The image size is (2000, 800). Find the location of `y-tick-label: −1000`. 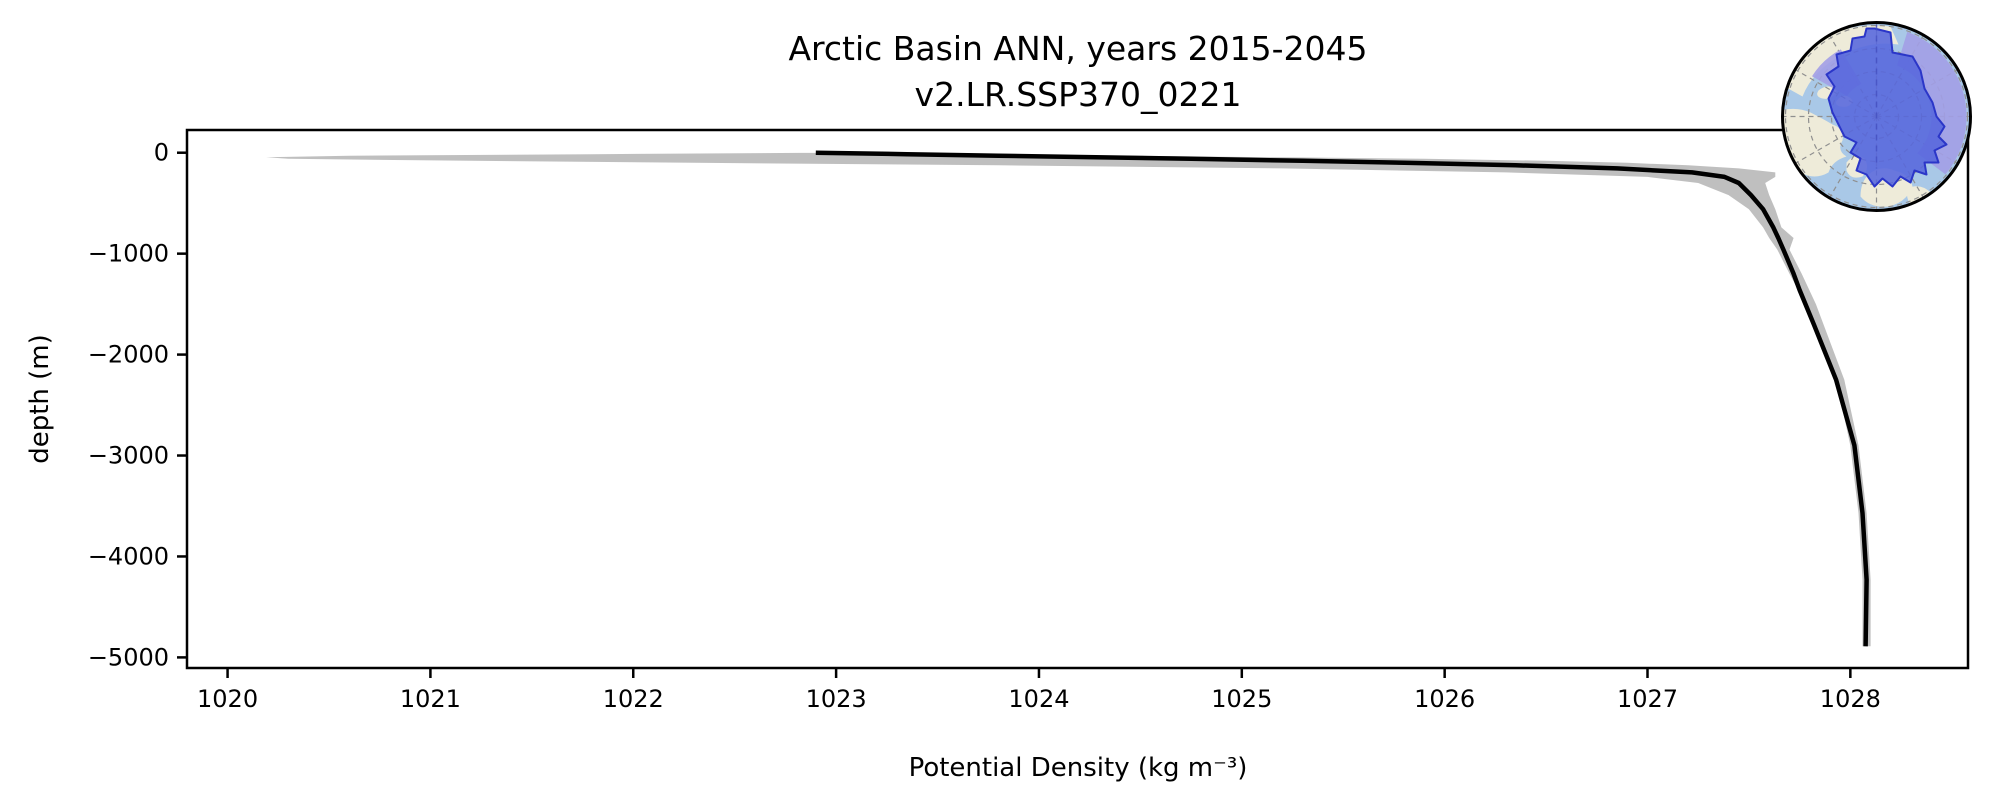

y-tick-label: −1000 is located at coordinates (128, 254).